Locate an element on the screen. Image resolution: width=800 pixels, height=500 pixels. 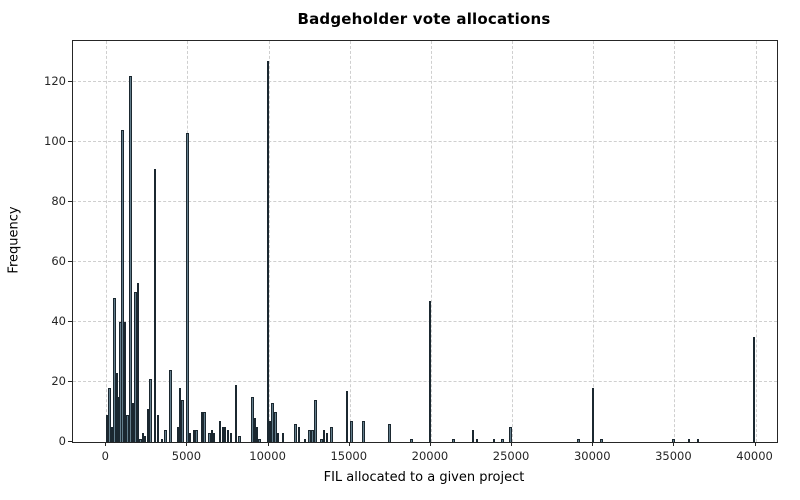
x-tick-label: 35000 is located at coordinates (673, 456).